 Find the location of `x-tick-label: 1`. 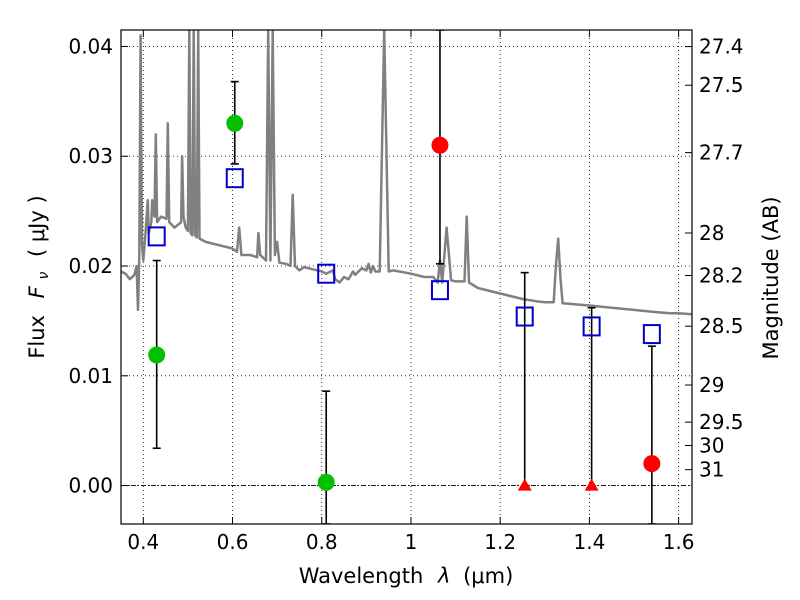

x-tick-label: 1 is located at coordinates (411, 542).